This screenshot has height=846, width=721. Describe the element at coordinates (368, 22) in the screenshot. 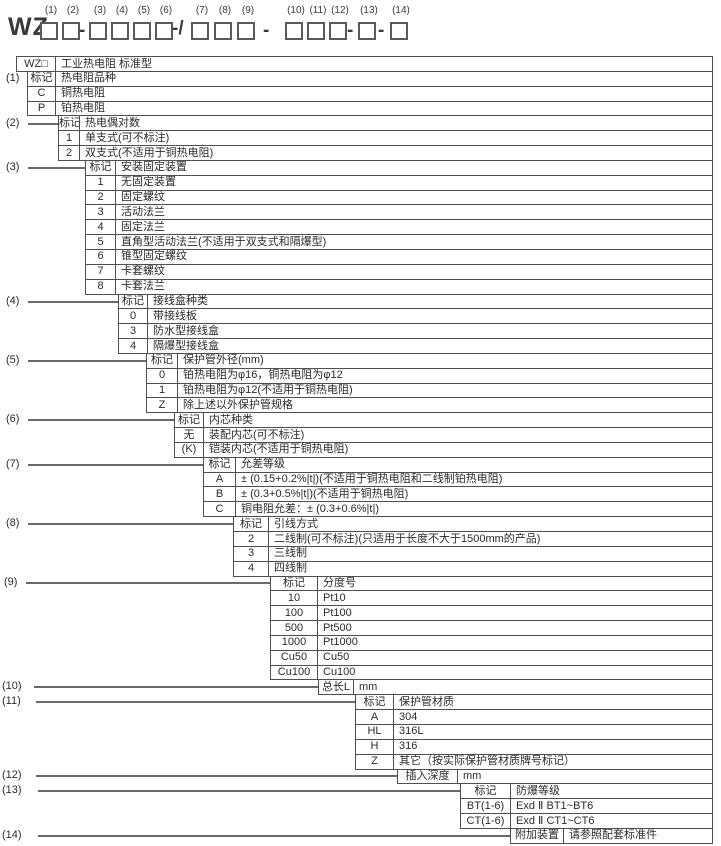

I see `code-box-13: (13)` at that location.